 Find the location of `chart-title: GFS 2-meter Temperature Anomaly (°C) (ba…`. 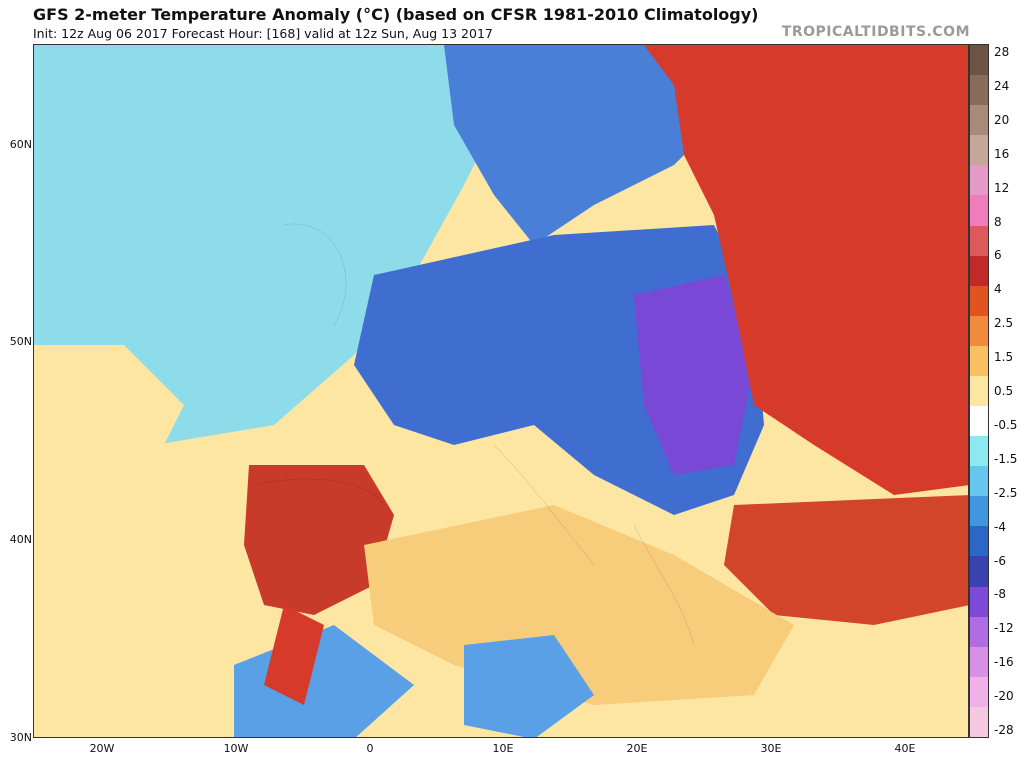

chart-title: GFS 2-meter Temperature Anomaly (°C) (ba… is located at coordinates (396, 14).